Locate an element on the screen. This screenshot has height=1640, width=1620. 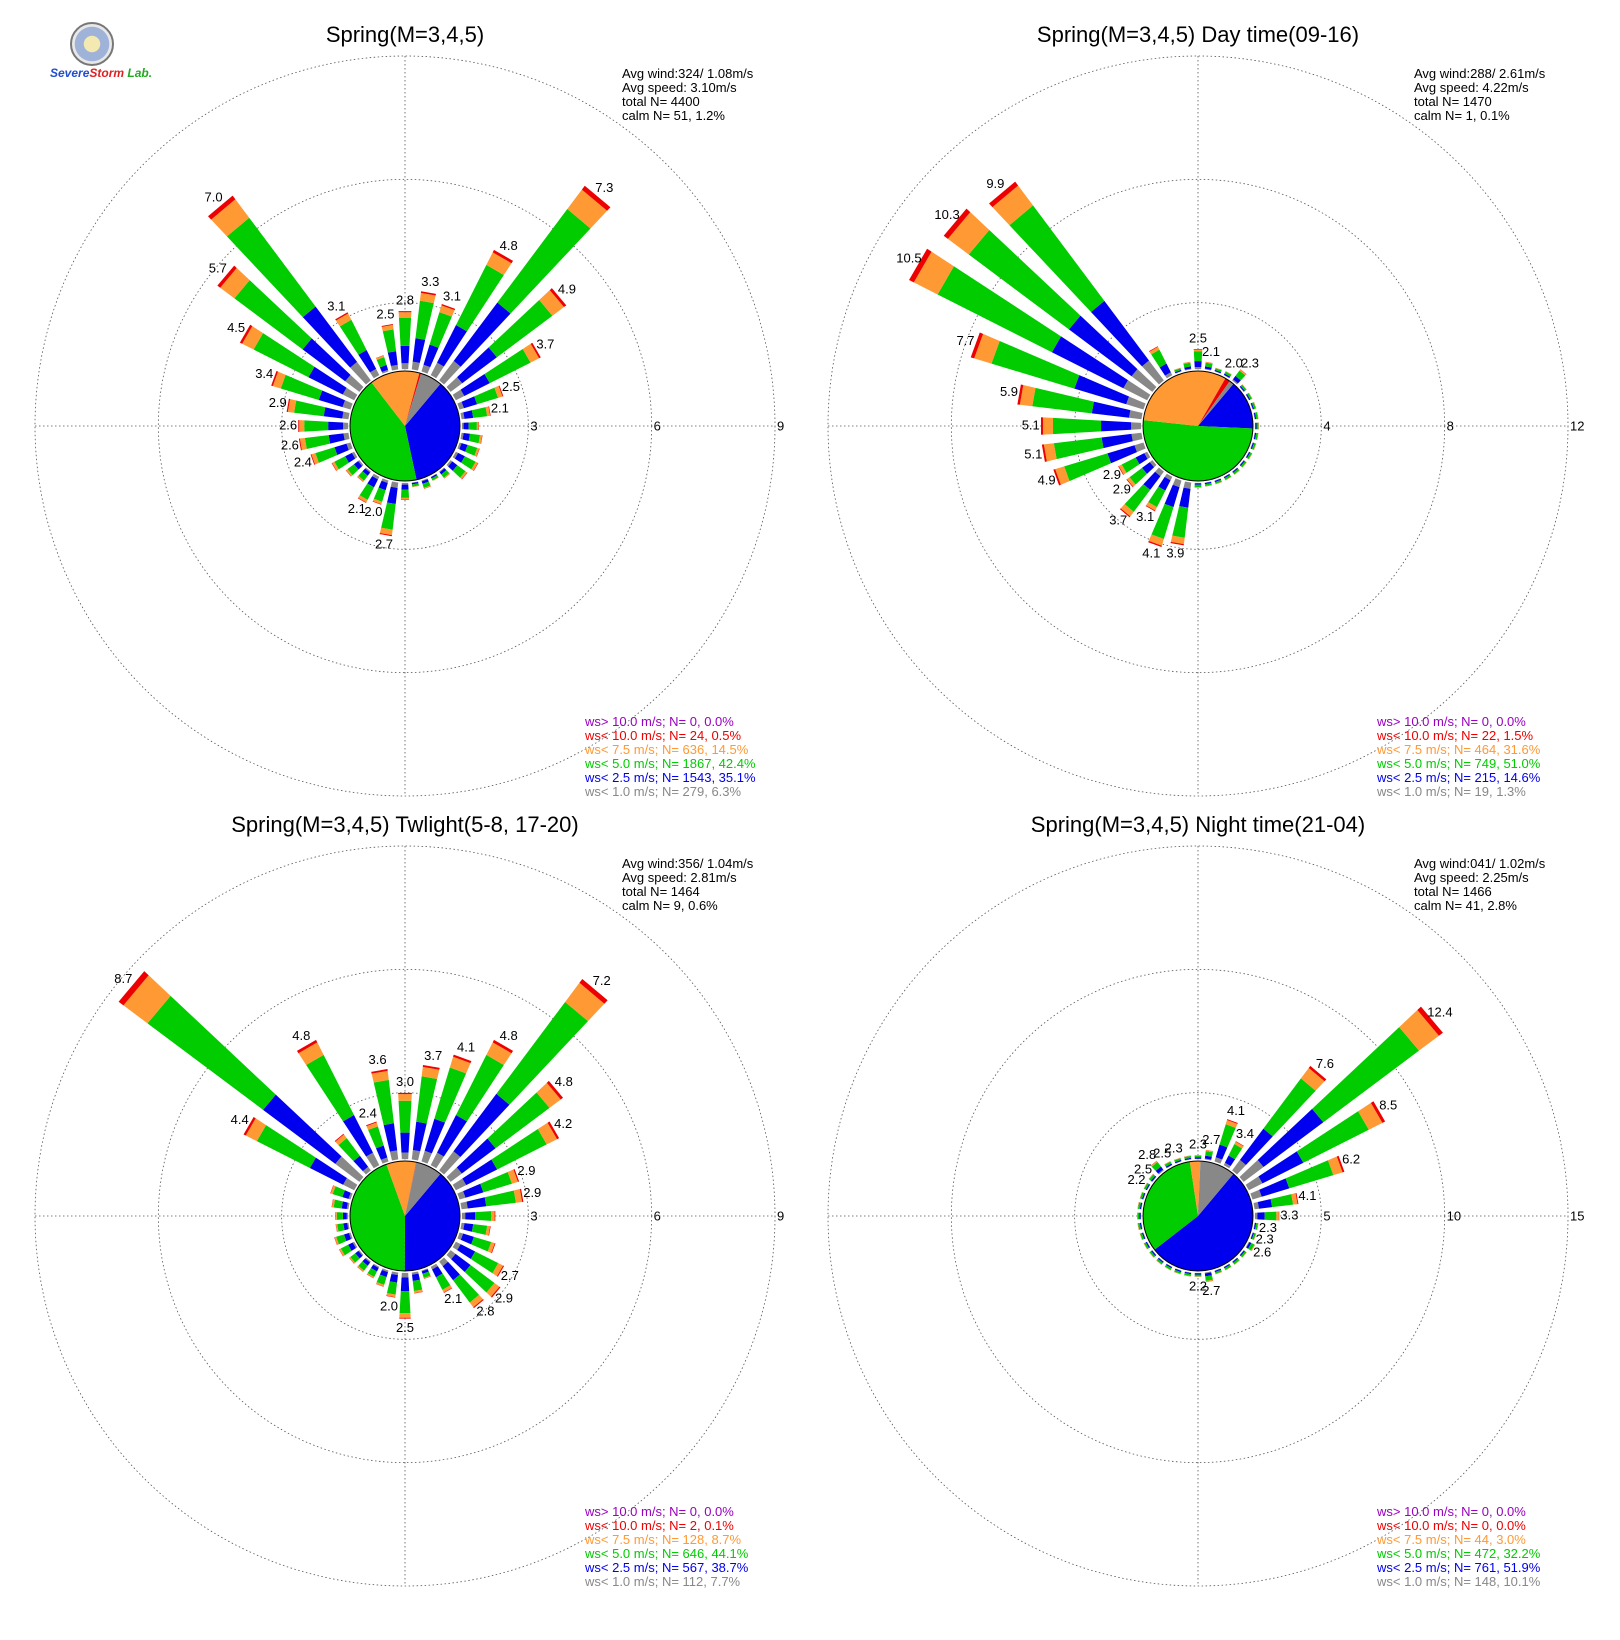
bar-value-label: 7.2 is located at coordinates (602, 980).